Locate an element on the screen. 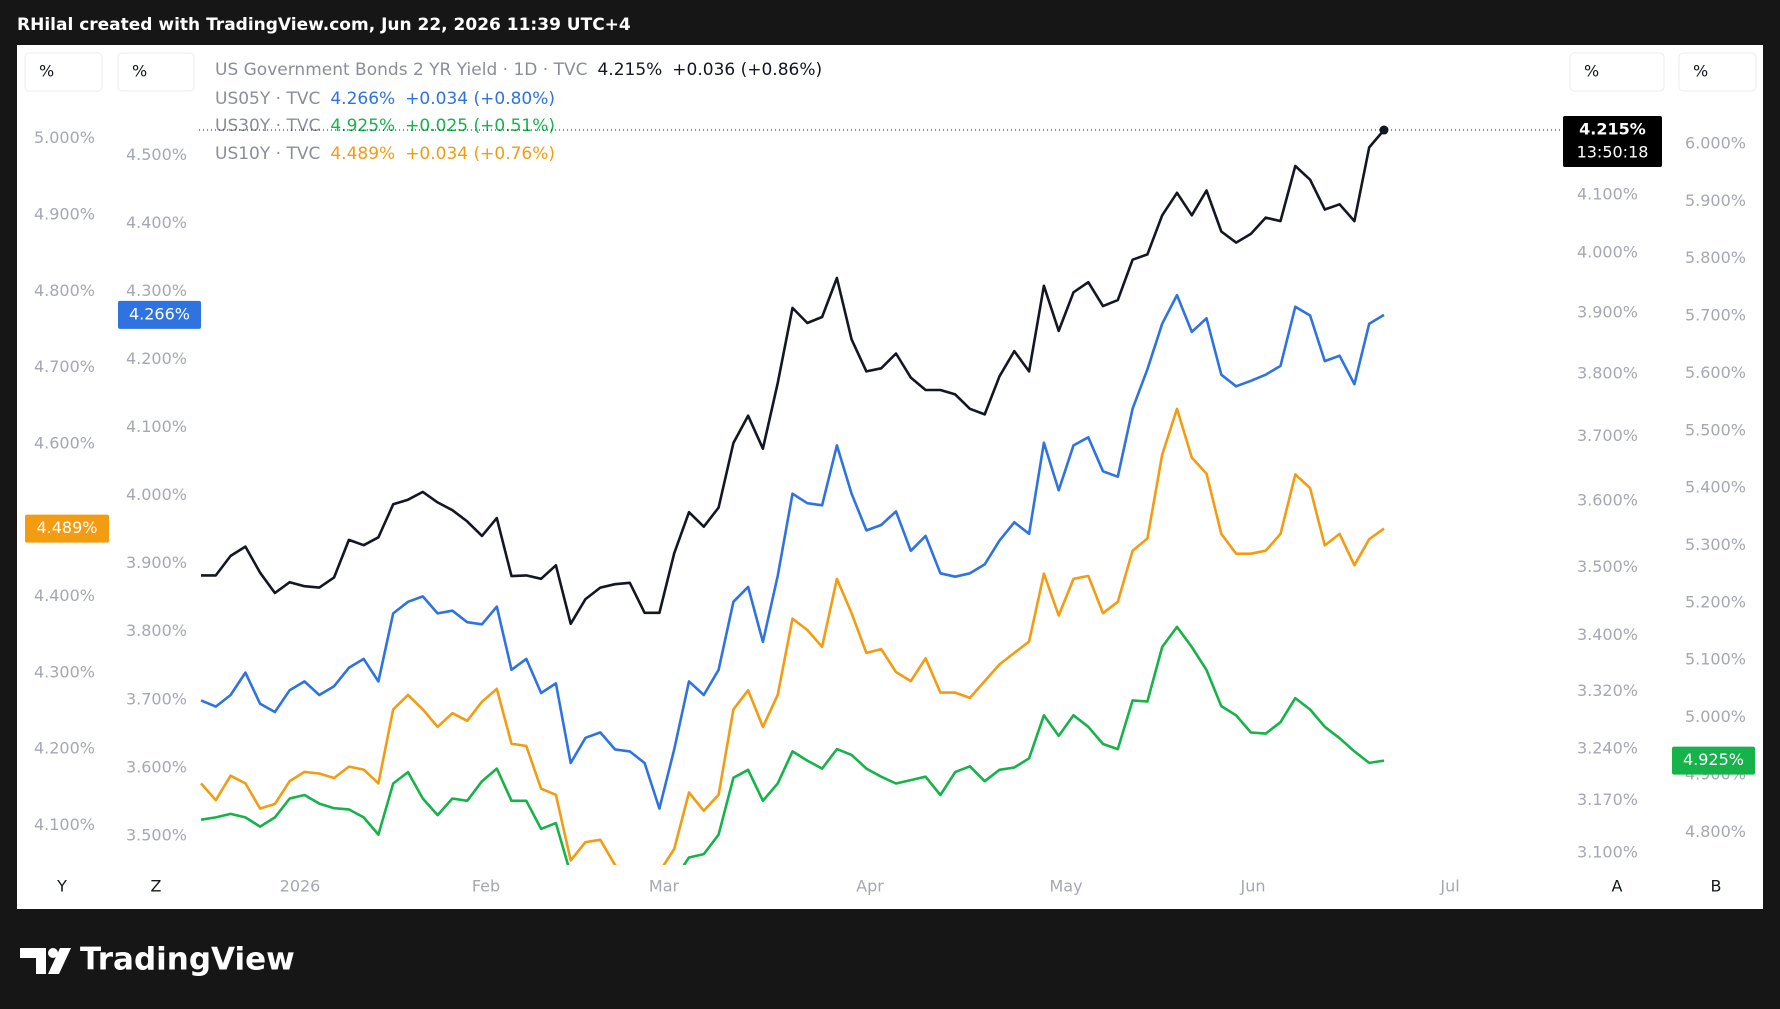  logo-mark is located at coordinates (33, 961).